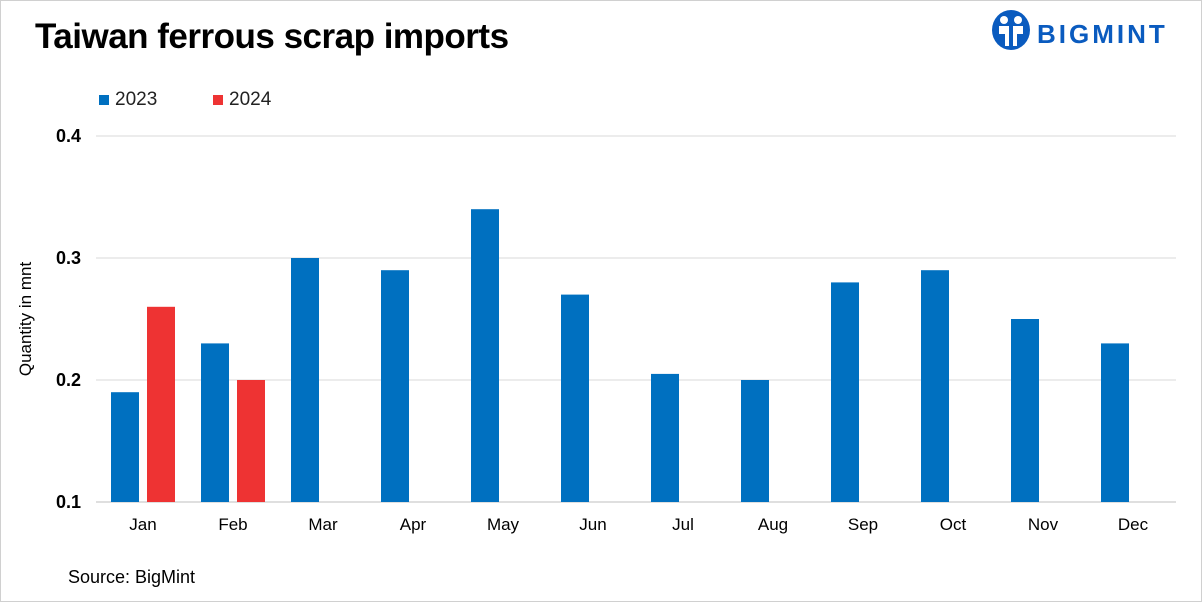  Describe the element at coordinates (1043, 524) in the screenshot. I see `x-tick-label: Nov` at that location.